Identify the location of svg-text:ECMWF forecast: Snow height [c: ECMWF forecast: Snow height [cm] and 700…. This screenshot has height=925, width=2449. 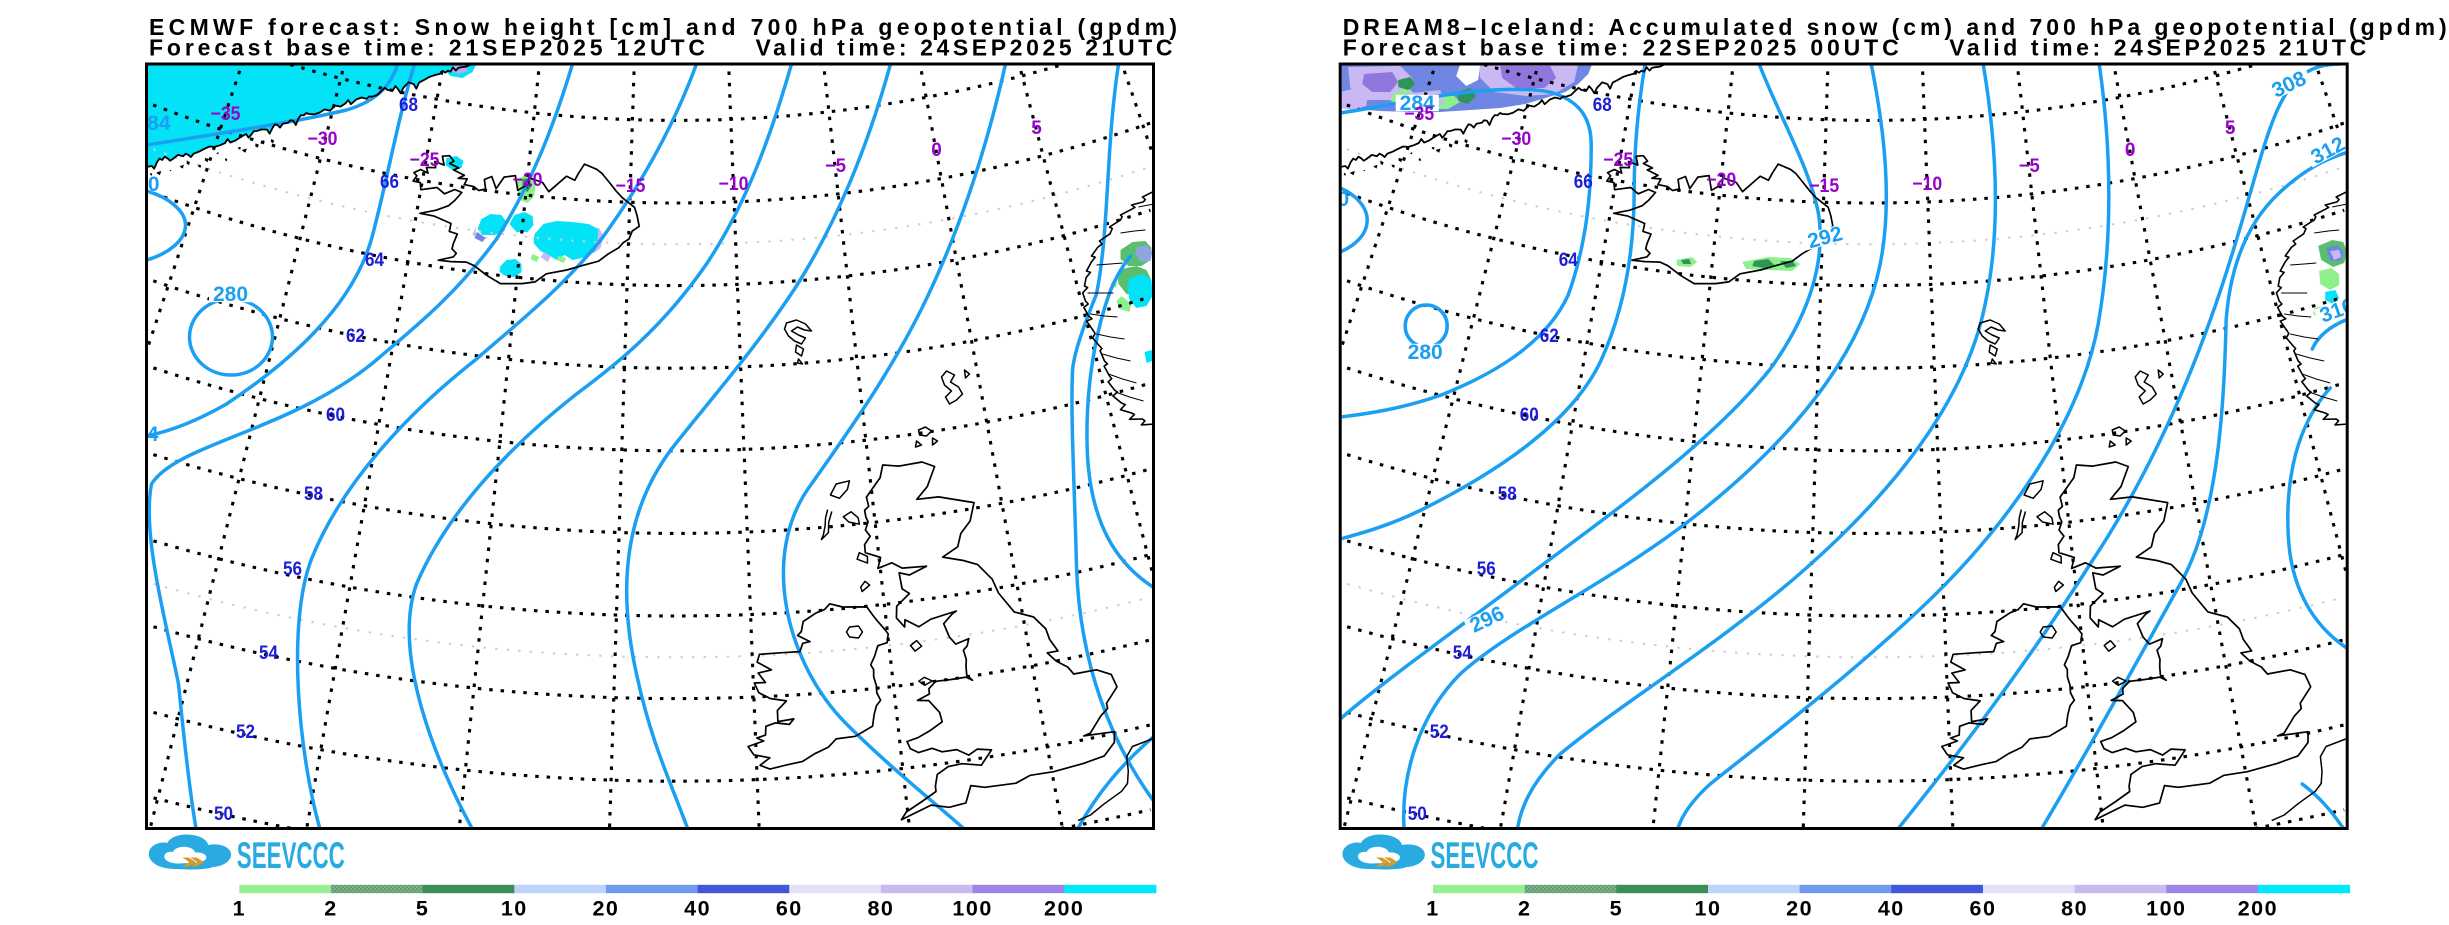
(663, 27).